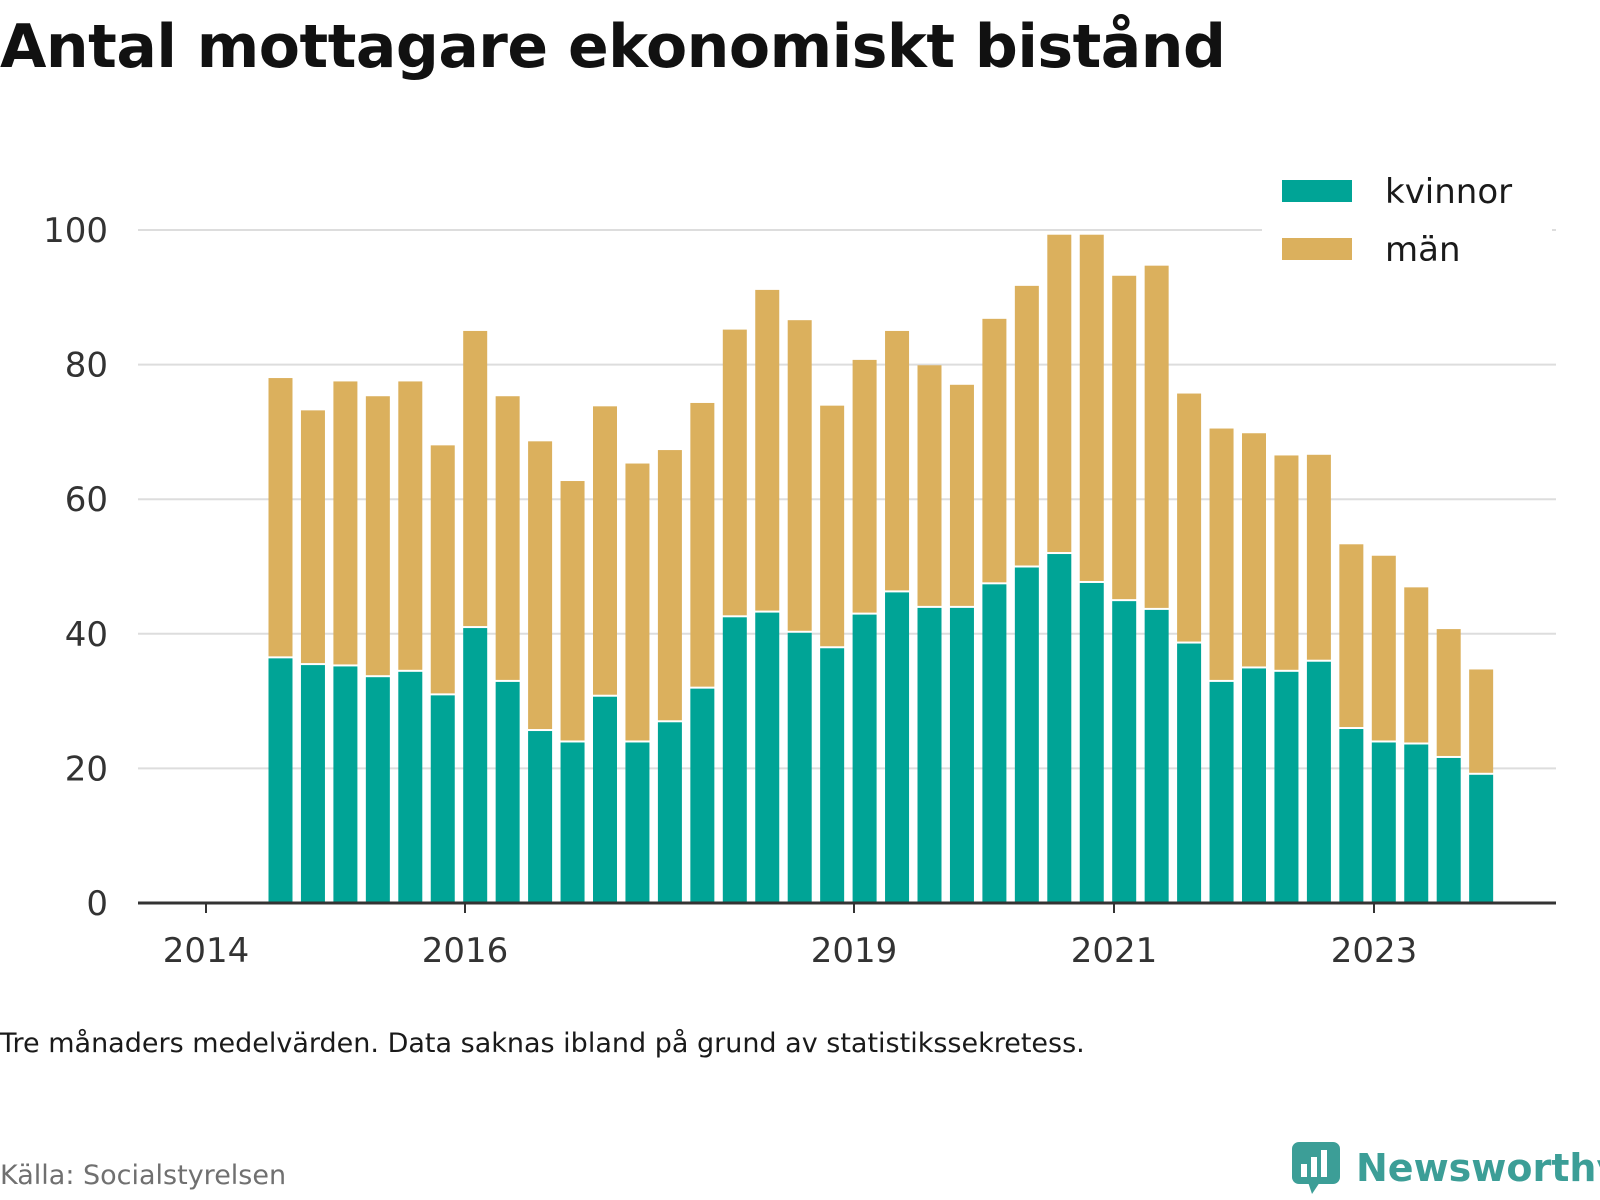 Image resolution: width=1600 pixels, height=1200 pixels. I want to click on y-tick-label: 40, so click(86, 635).